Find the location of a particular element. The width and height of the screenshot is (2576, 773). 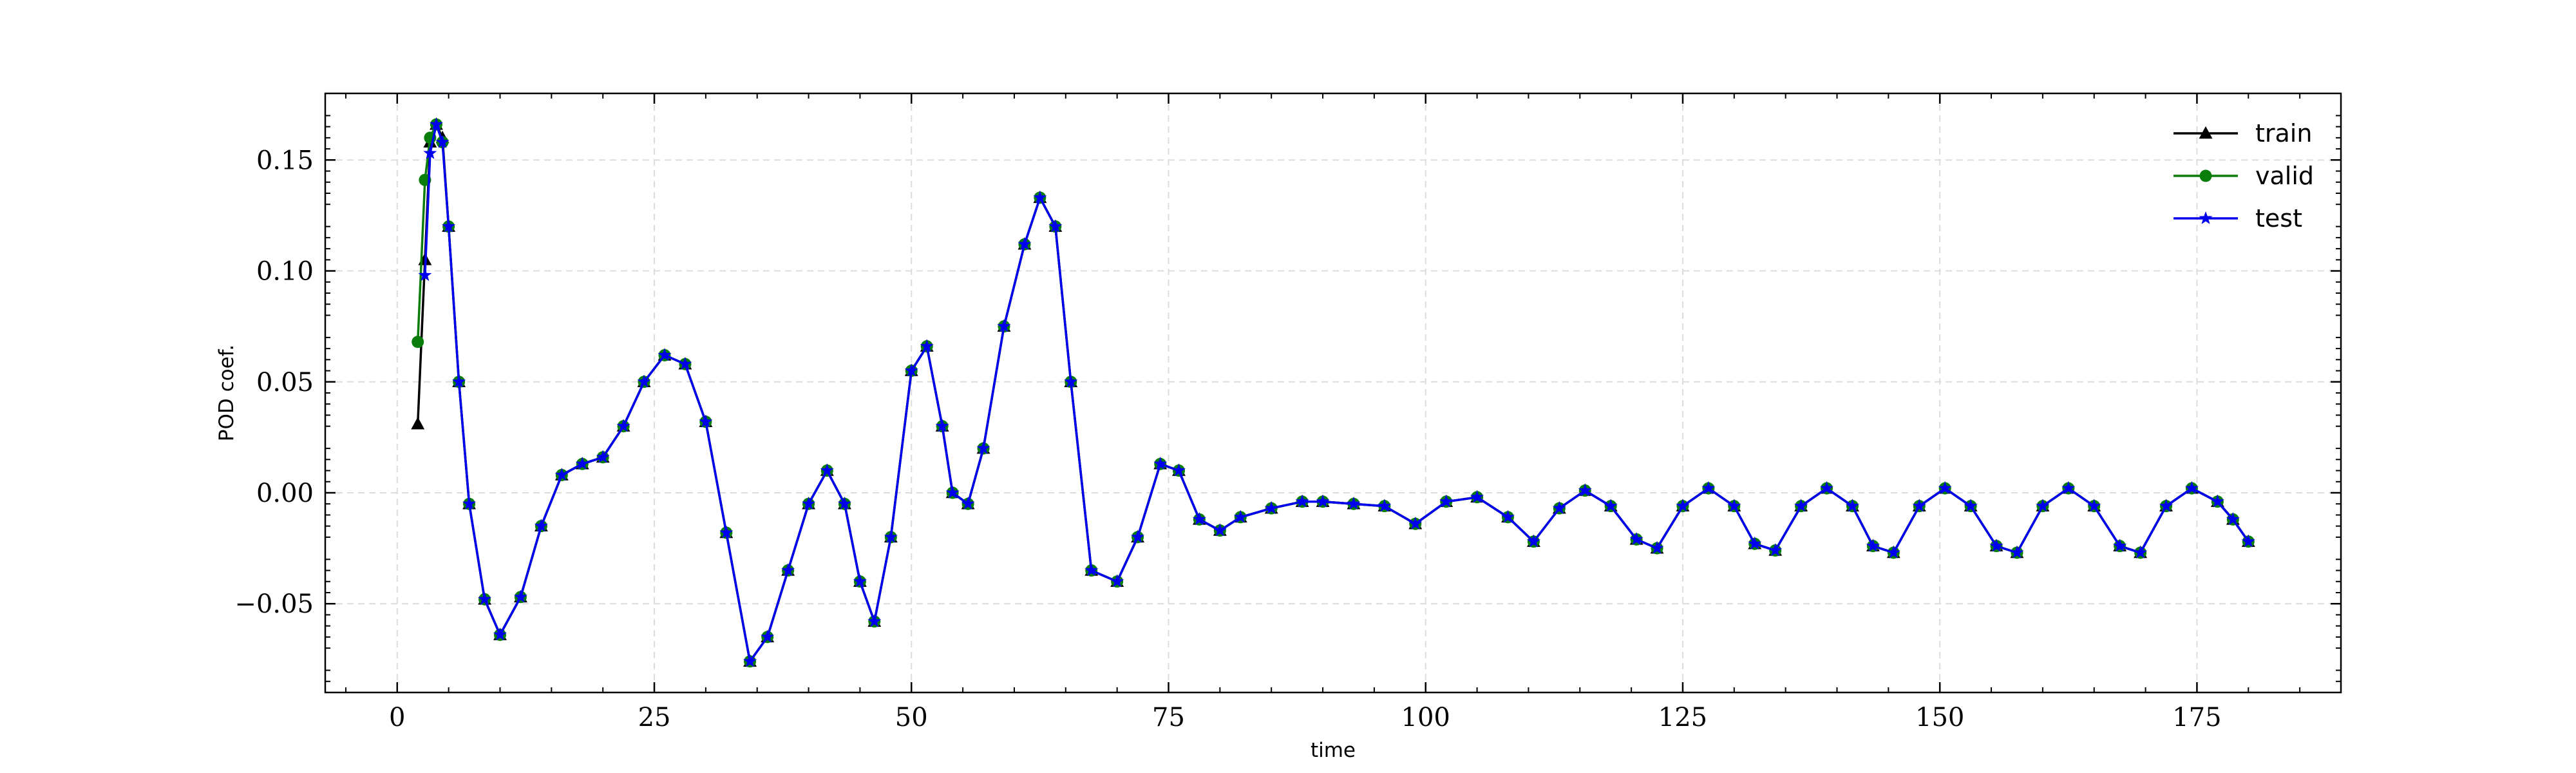

train-point is located at coordinates (418, 423).